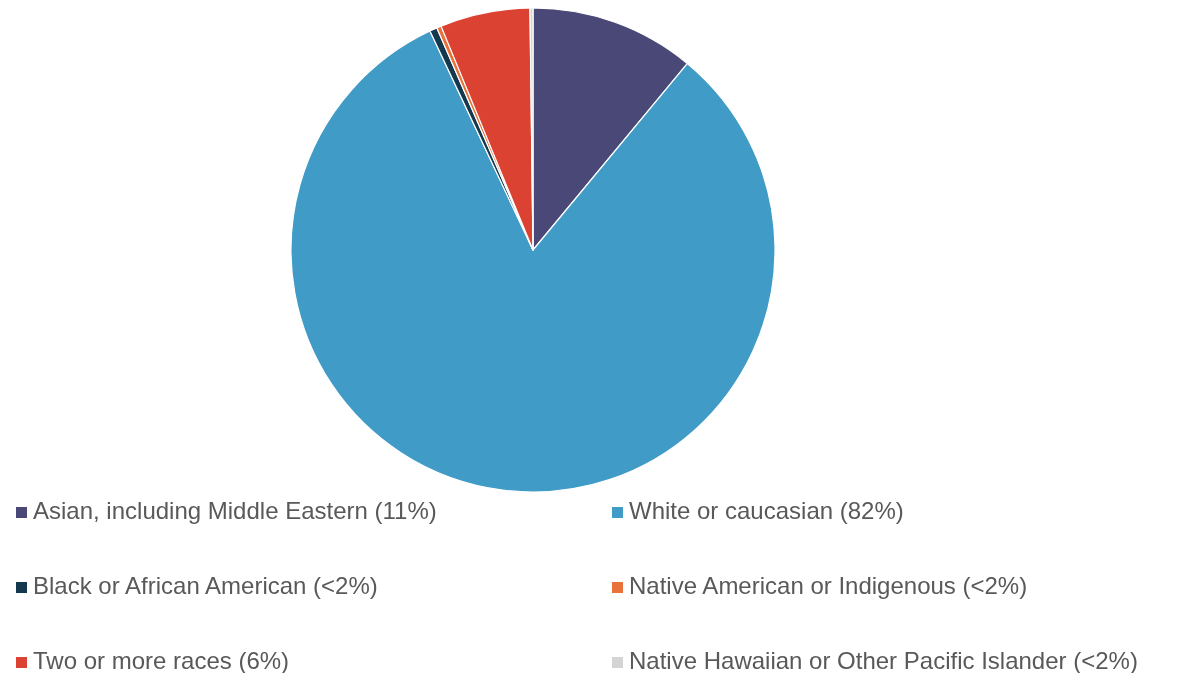 Image resolution: width=1196 pixels, height=681 pixels. Describe the element at coordinates (205, 586) in the screenshot. I see `legend-label: Black or African American (<2%)` at that location.